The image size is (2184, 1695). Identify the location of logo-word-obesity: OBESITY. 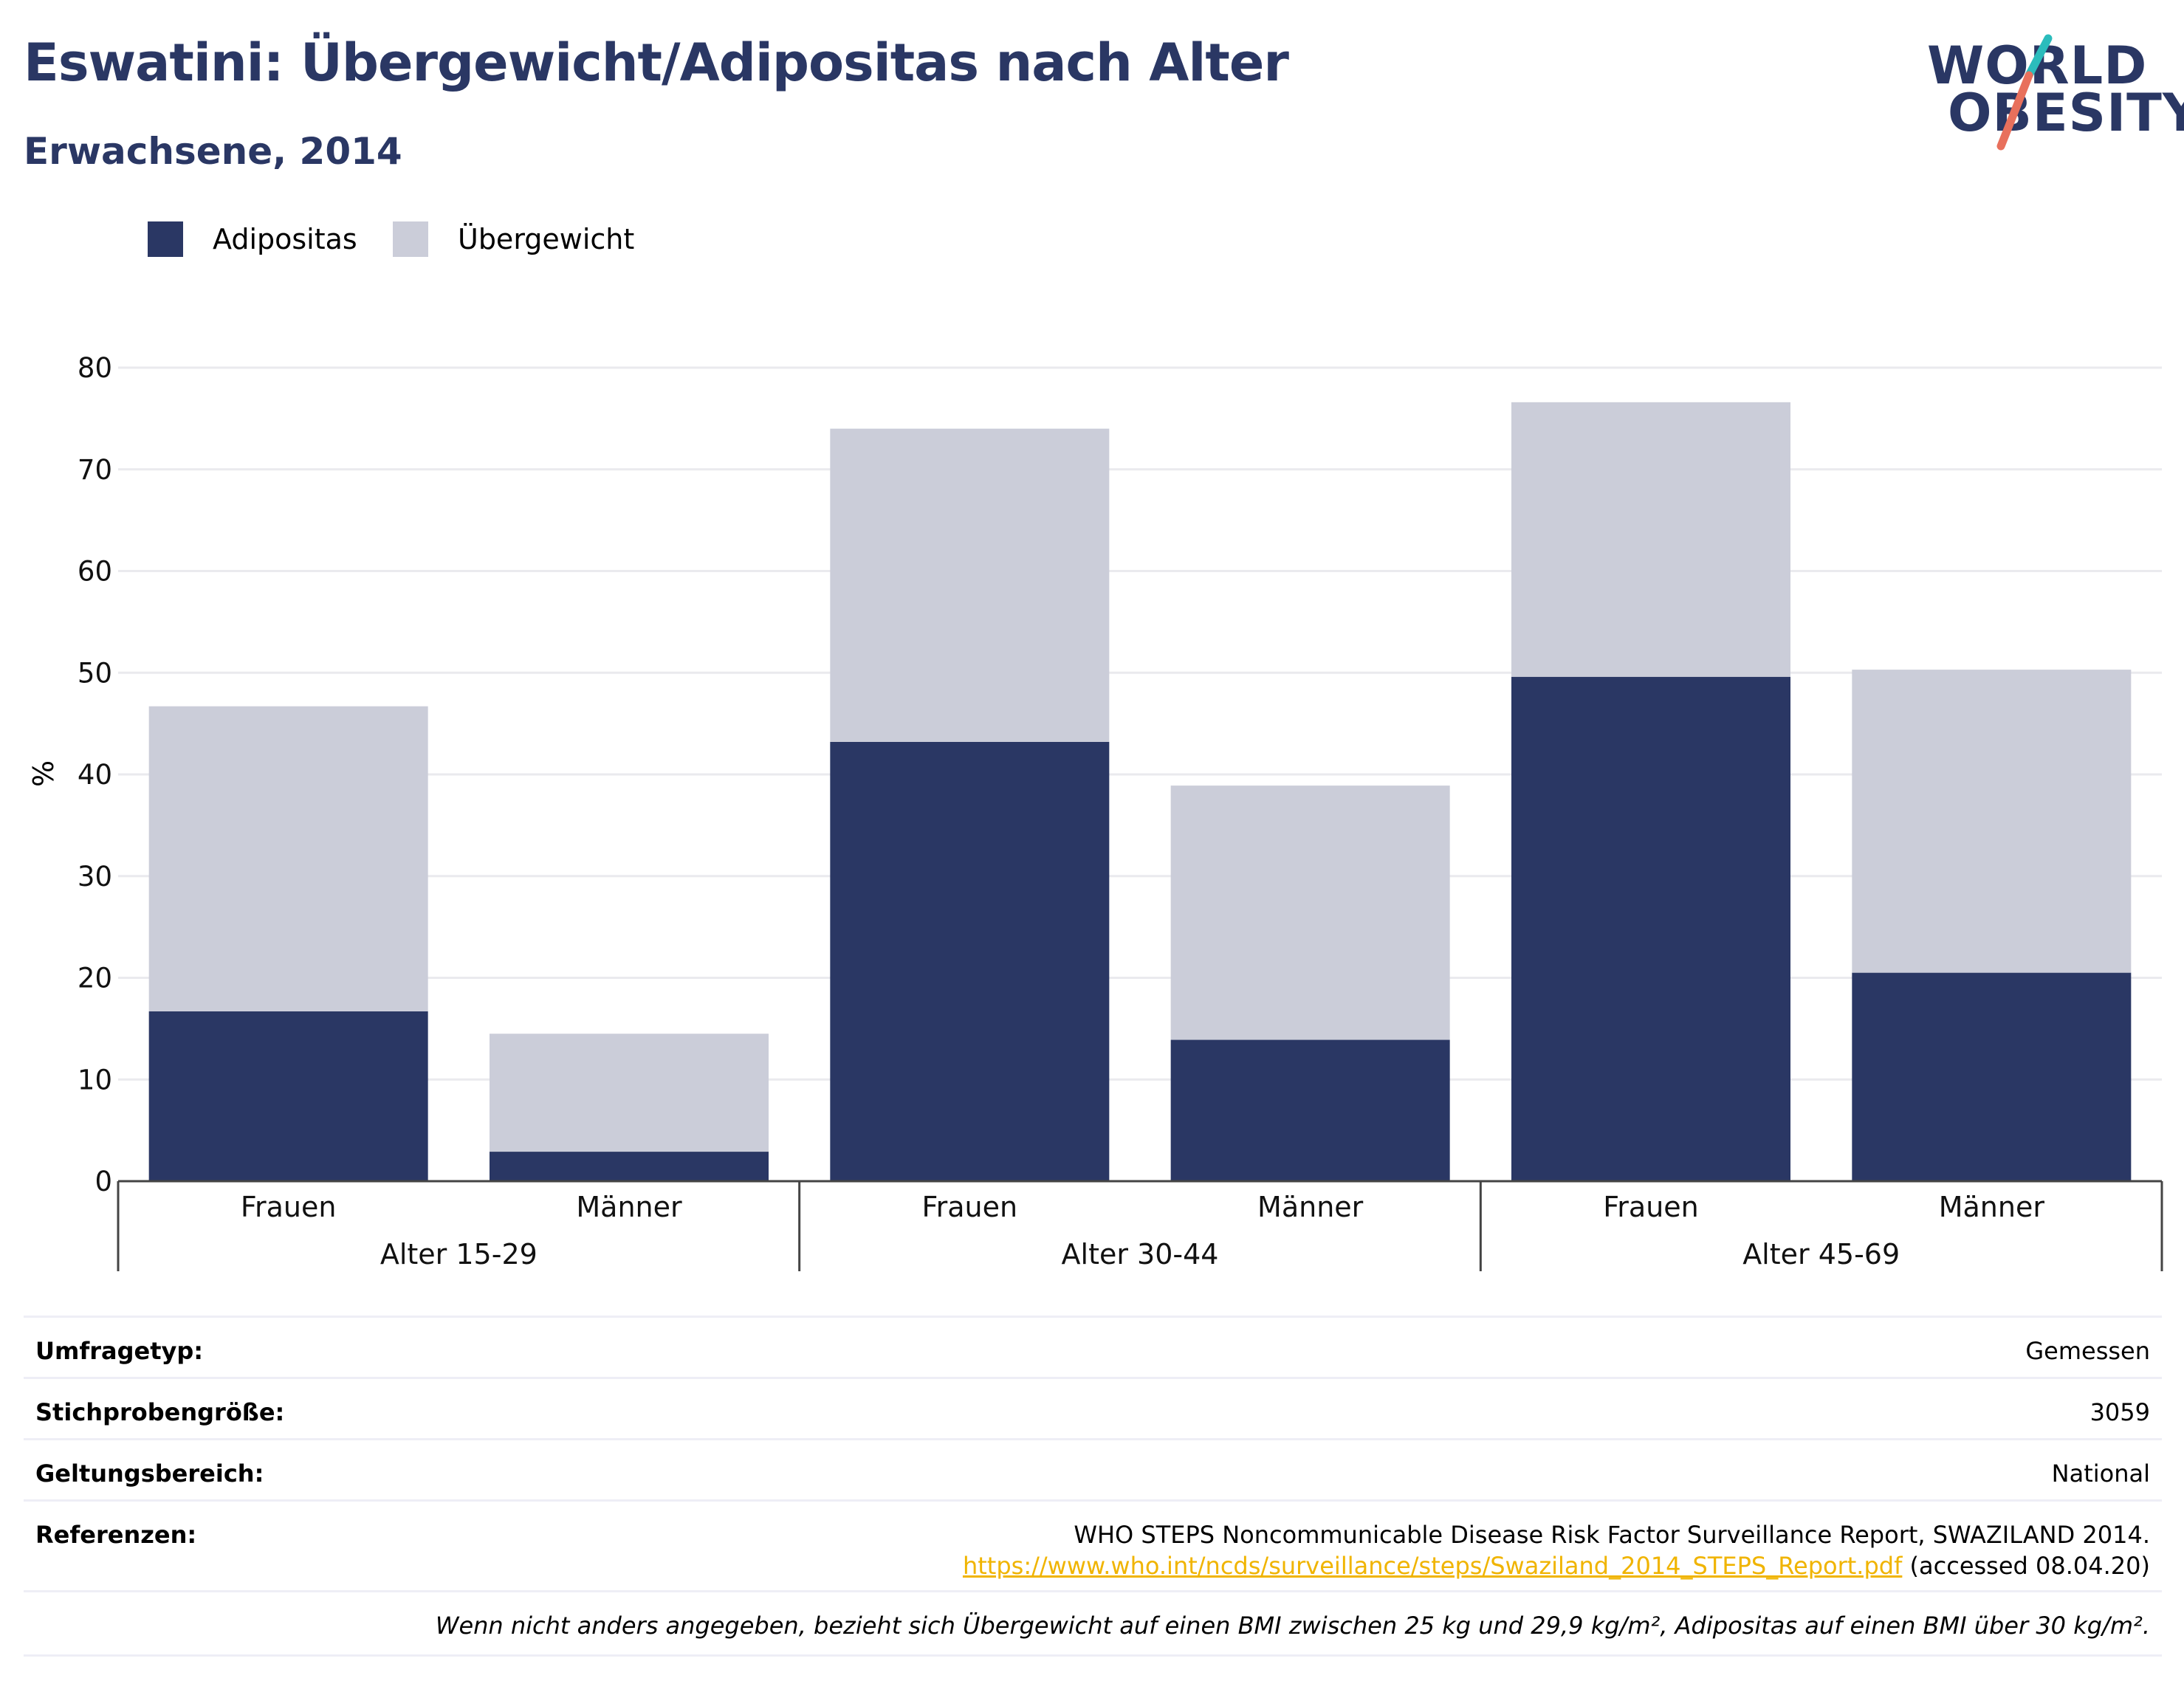
(2066, 113).